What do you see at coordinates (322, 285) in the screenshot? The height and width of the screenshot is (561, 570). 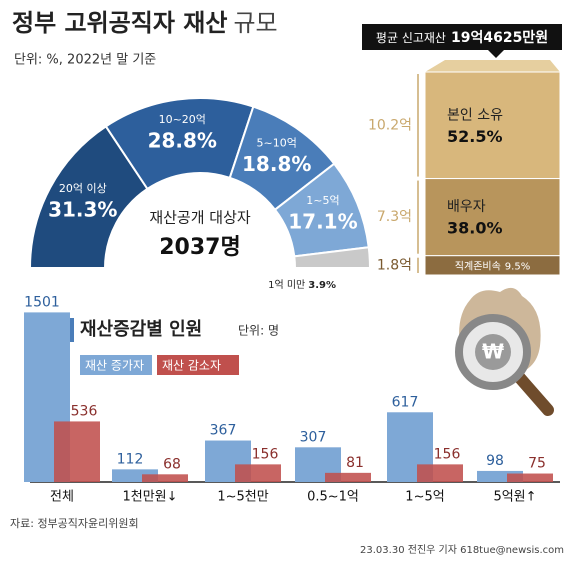 I see `segment-value: 3.9%` at bounding box center [322, 285].